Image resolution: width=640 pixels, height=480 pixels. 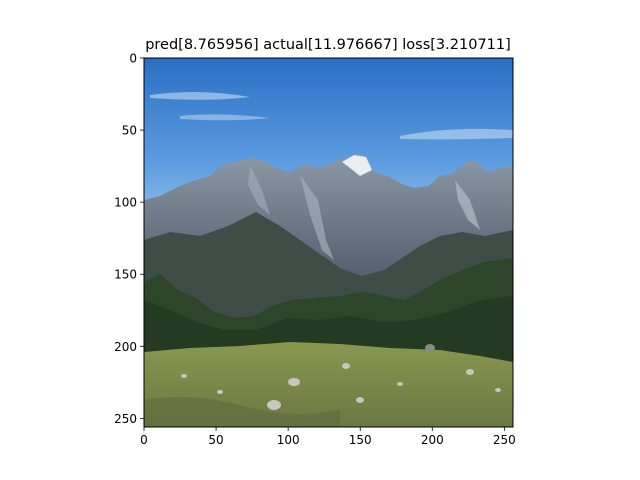 I want to click on snow-patch, so click(x=357, y=165).